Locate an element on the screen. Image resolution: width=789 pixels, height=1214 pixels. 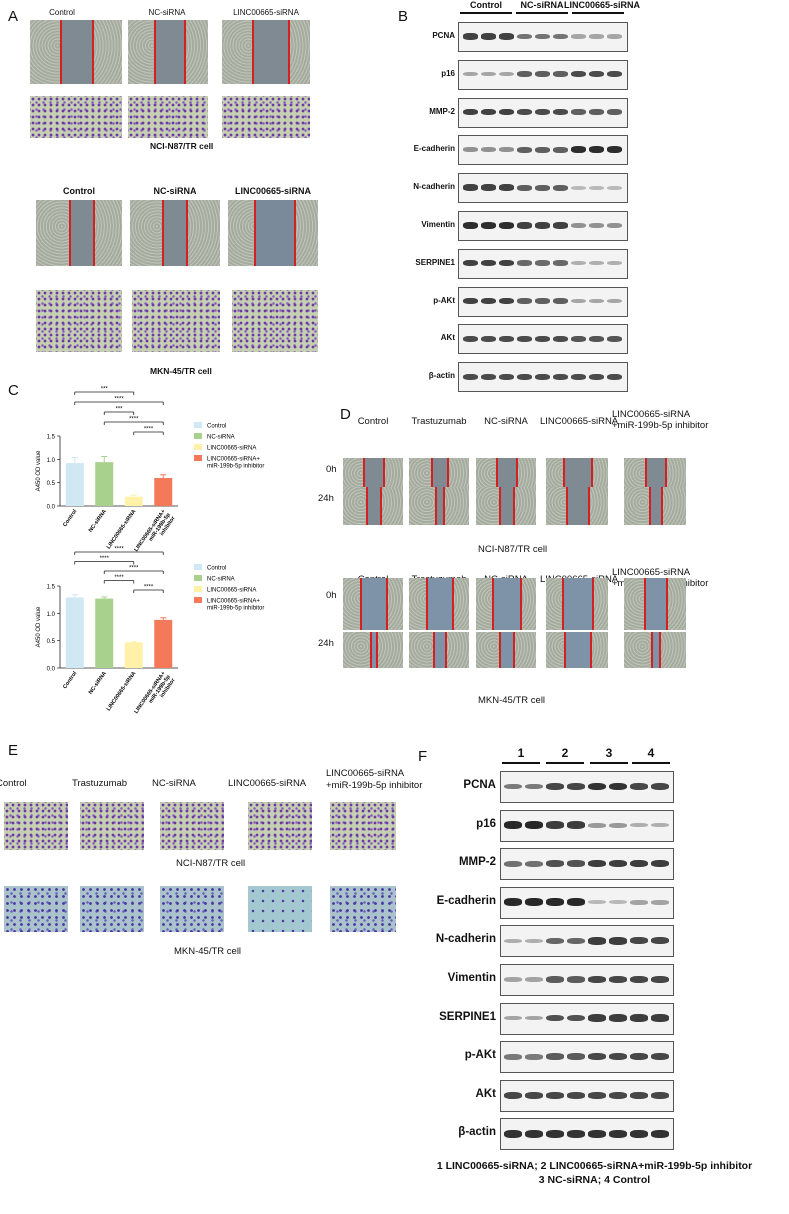
x-tick-label: LINC00665-siRNA+miR-199b-5pinhibitor is located at coordinates (155, 692).